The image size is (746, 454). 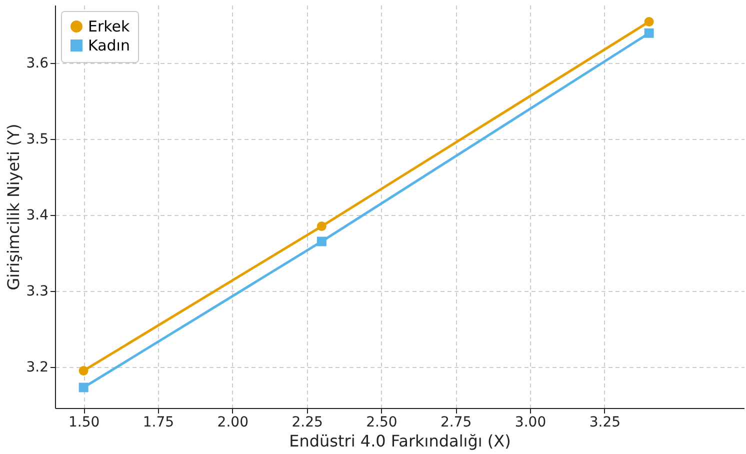 What do you see at coordinates (382, 422) in the screenshot?
I see `x-tick-label: 2.50` at bounding box center [382, 422].